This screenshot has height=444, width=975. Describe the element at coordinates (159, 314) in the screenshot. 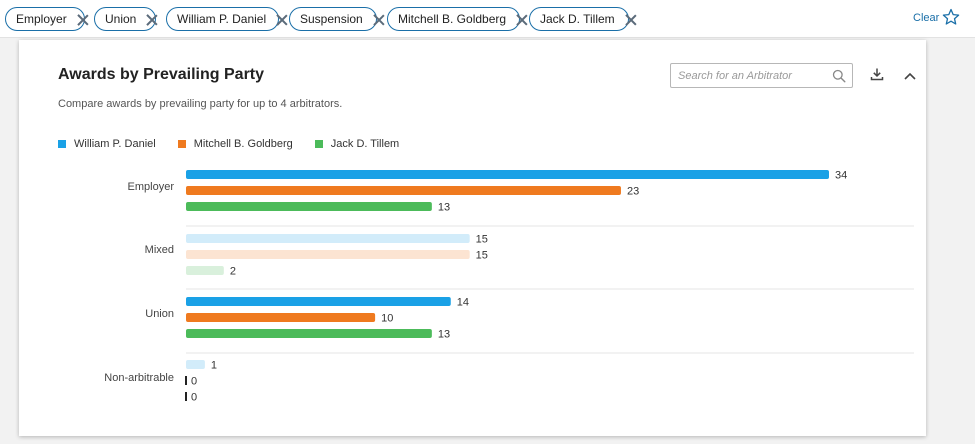

I see `category-label: Union` at that location.